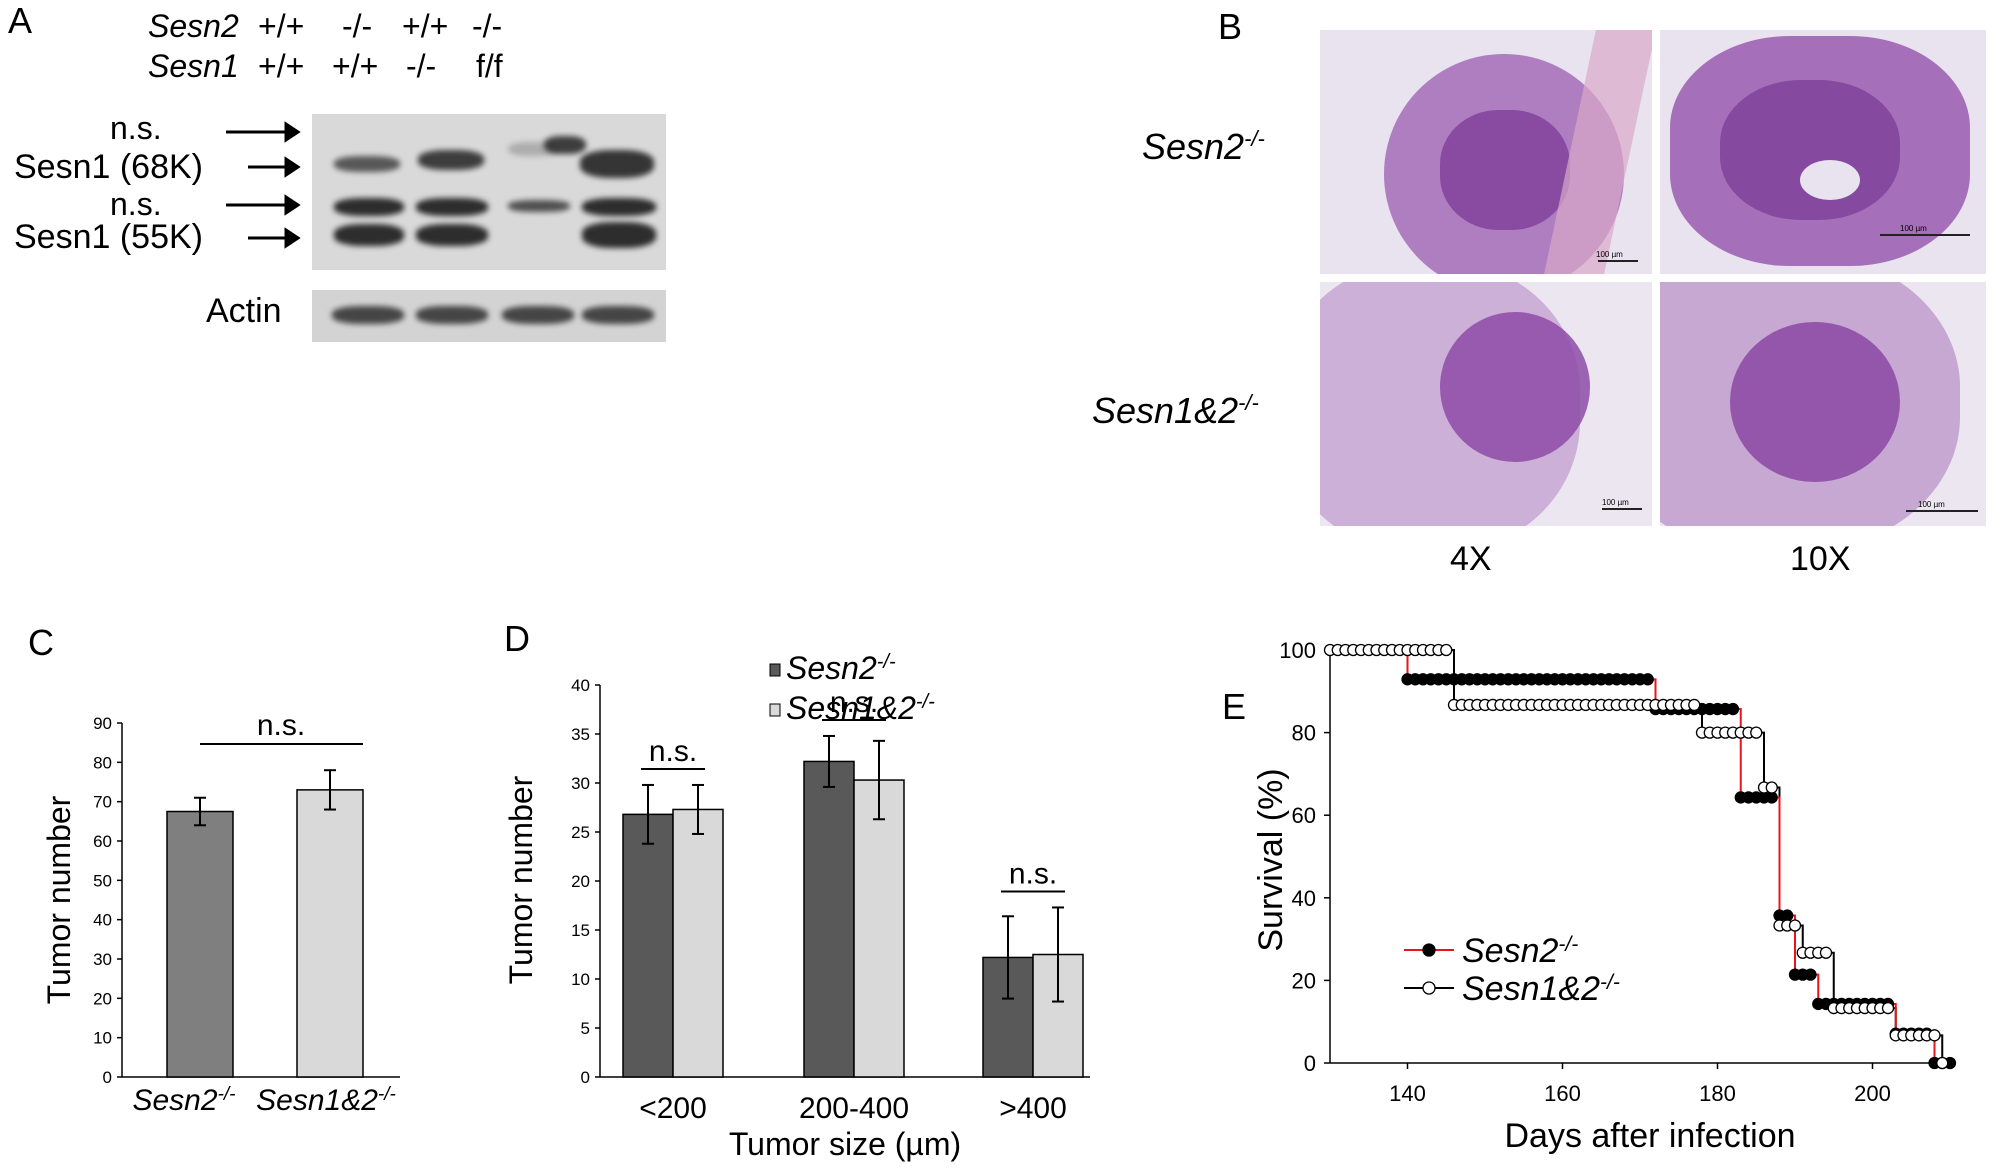  I want to click on wb-band-label-sesn1-55k: Sesn1 (55K), so click(108, 237).